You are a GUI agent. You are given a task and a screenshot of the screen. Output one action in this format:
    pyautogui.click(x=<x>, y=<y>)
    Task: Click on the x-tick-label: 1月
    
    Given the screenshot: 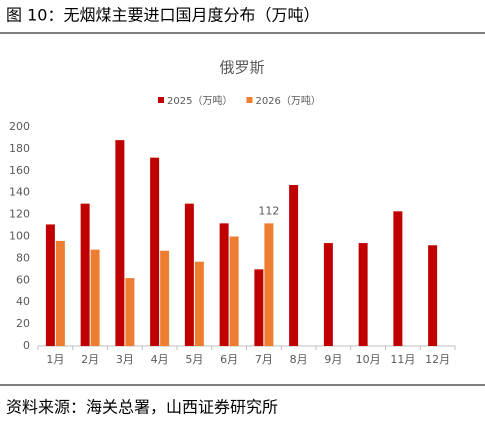 What is the action you would take?
    pyautogui.click(x=55, y=359)
    